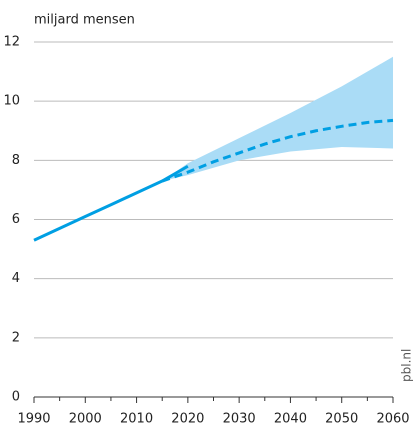 The image size is (416, 431). What do you see at coordinates (85, 419) in the screenshot?
I see `x-tick-label: 2000` at bounding box center [85, 419].